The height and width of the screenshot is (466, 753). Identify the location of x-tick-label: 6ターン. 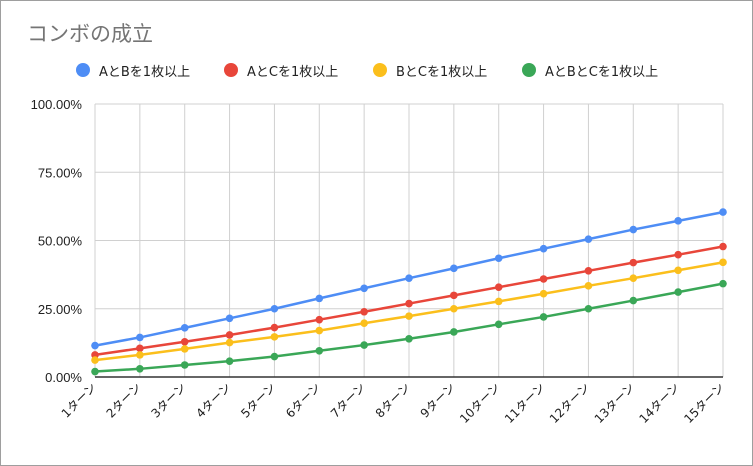
(303, 400).